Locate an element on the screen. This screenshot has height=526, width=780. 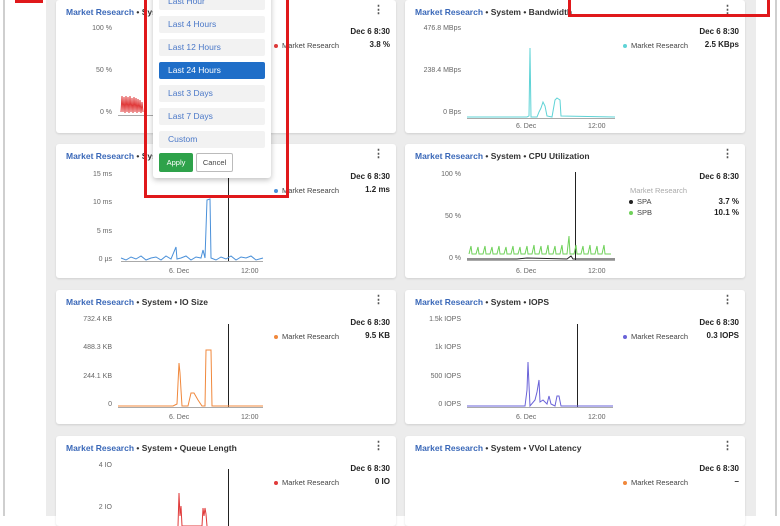
legend-series-name: SPA is located at coordinates (644, 201).